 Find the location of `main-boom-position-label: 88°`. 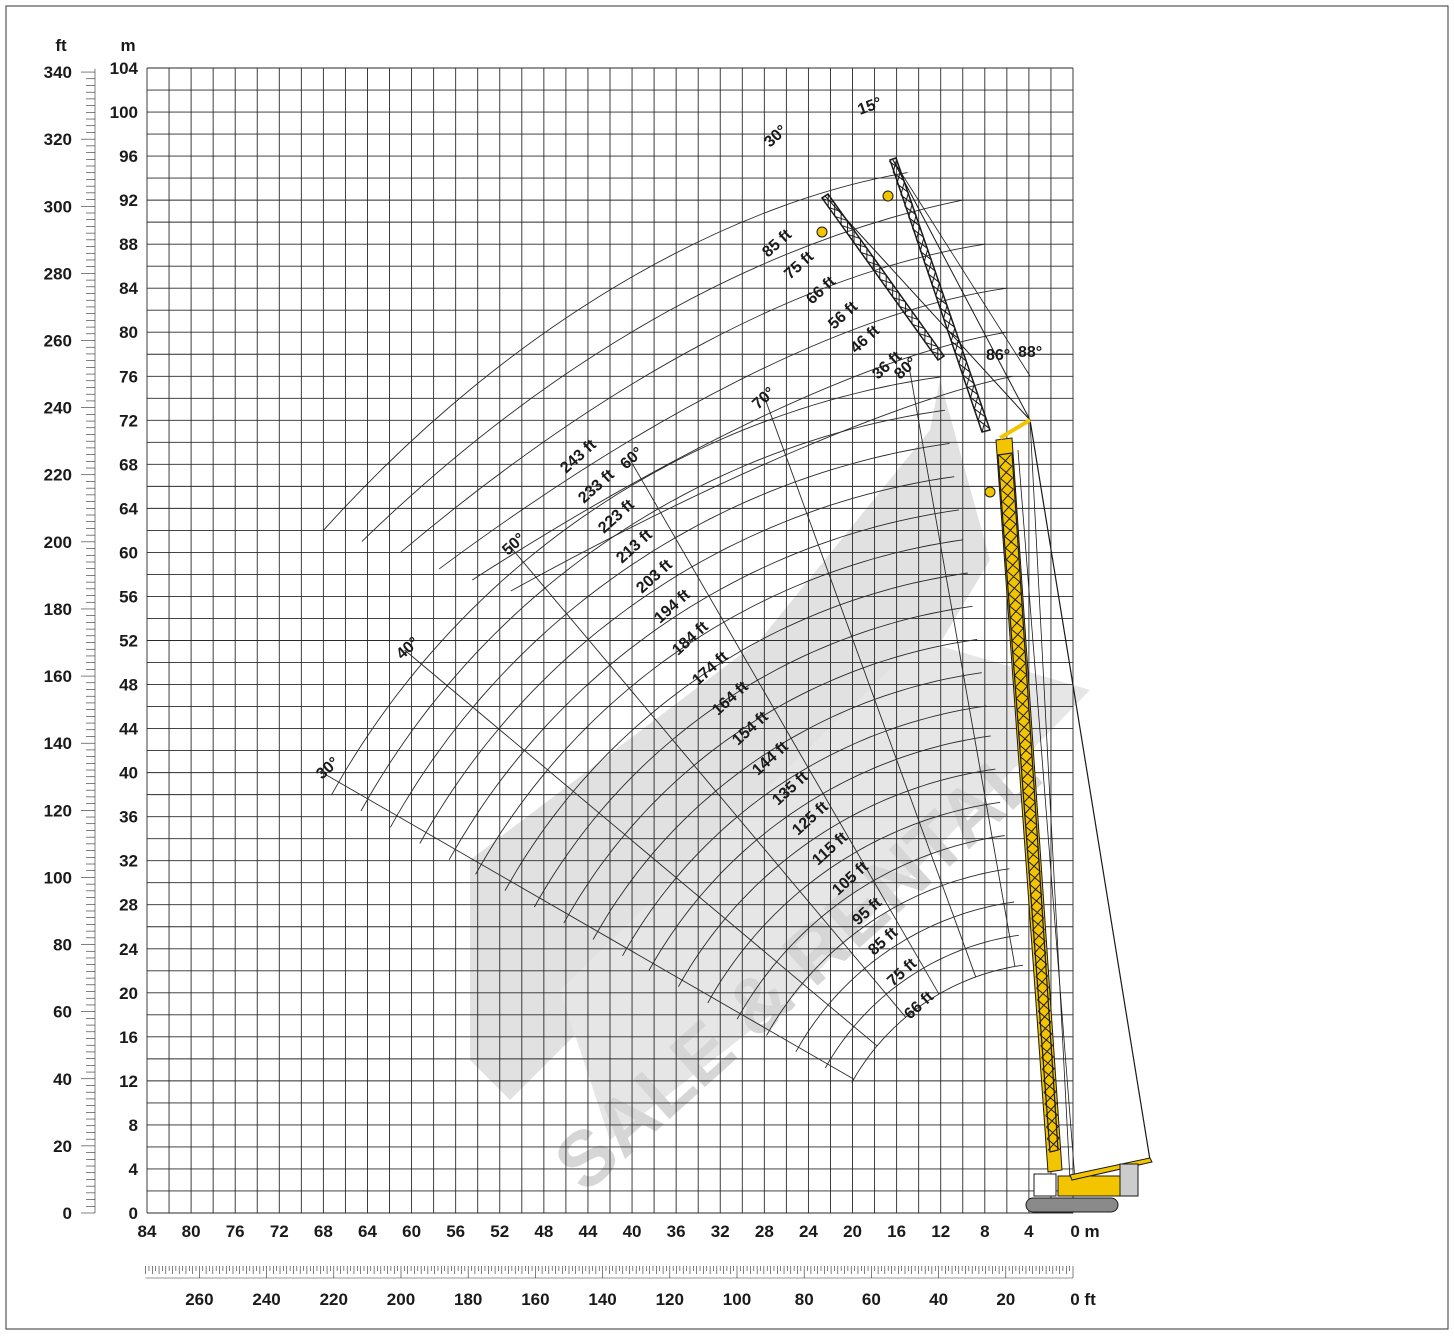

main-boom-position-label: 88° is located at coordinates (1030, 352).